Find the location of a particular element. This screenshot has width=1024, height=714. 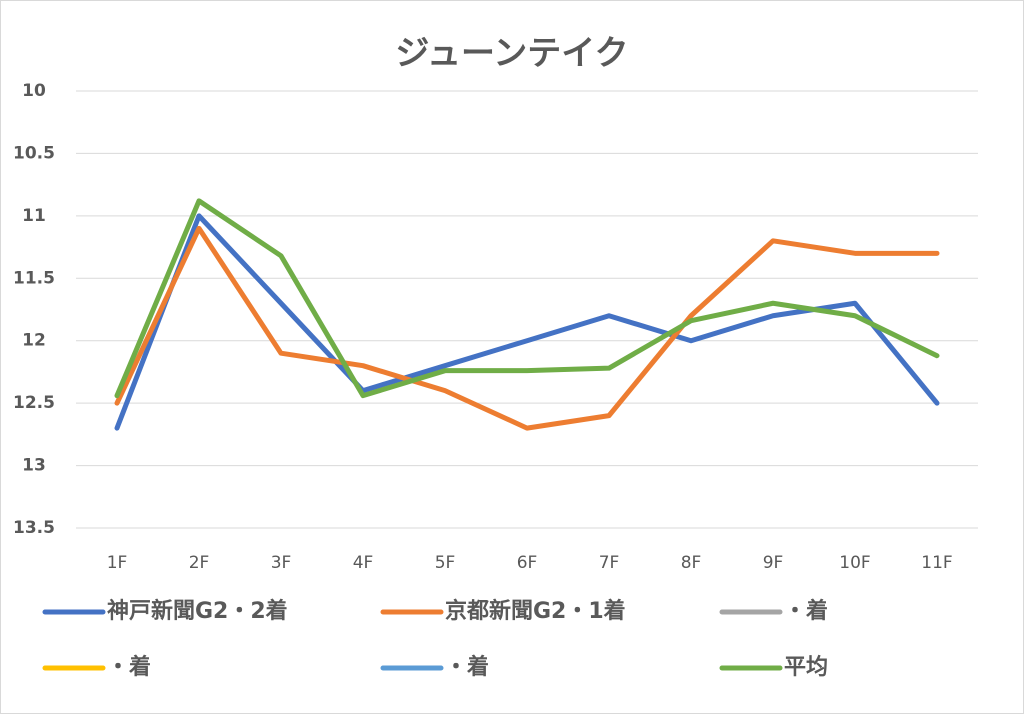

legend-label: 平均 is located at coordinates (806, 667).